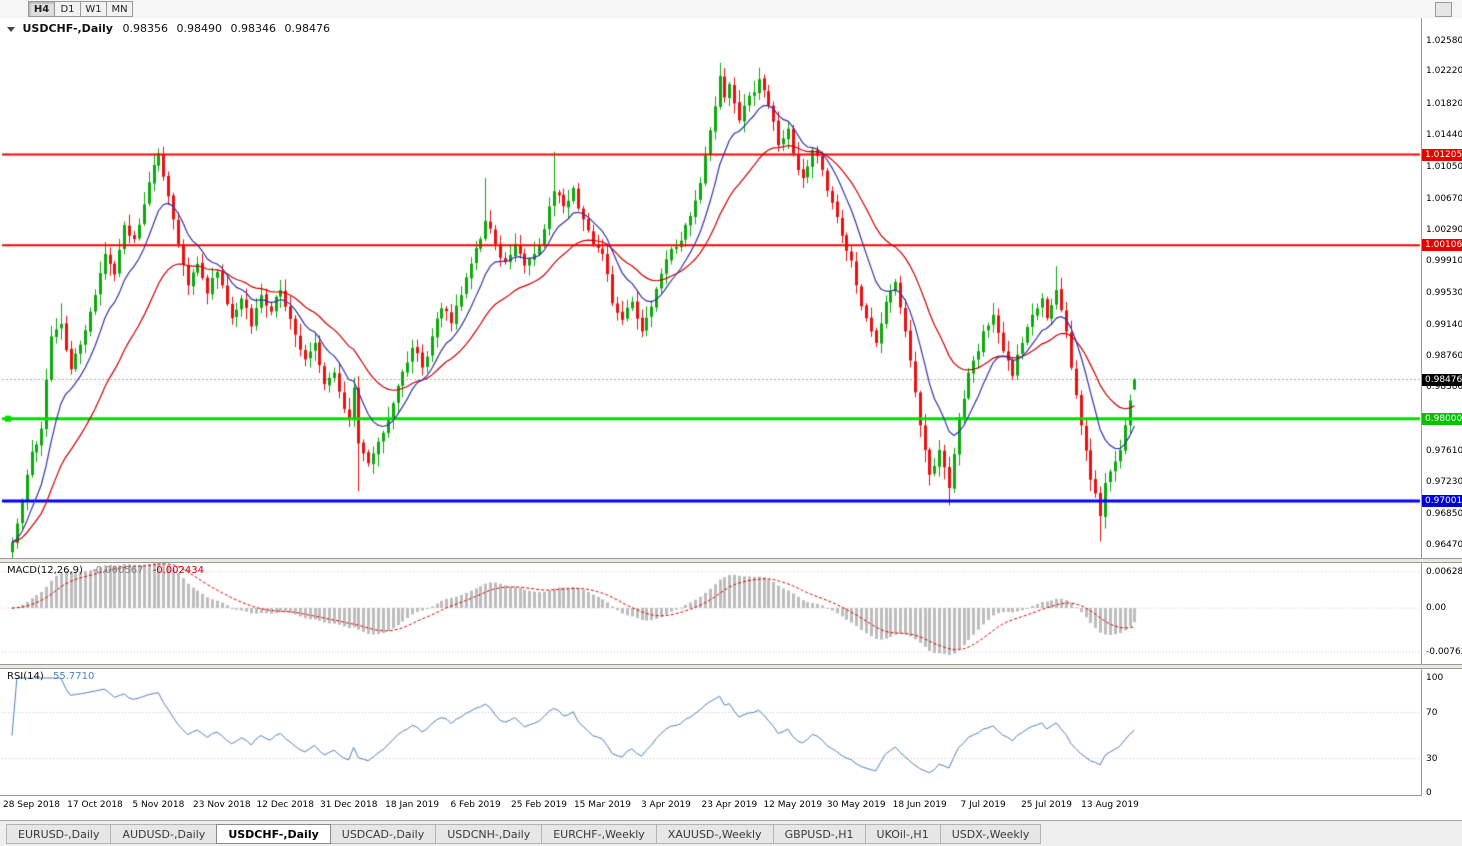  Describe the element at coordinates (59, 834) in the screenshot. I see `chart-tab-eurusd-daily: EURUSD-,Daily` at that location.